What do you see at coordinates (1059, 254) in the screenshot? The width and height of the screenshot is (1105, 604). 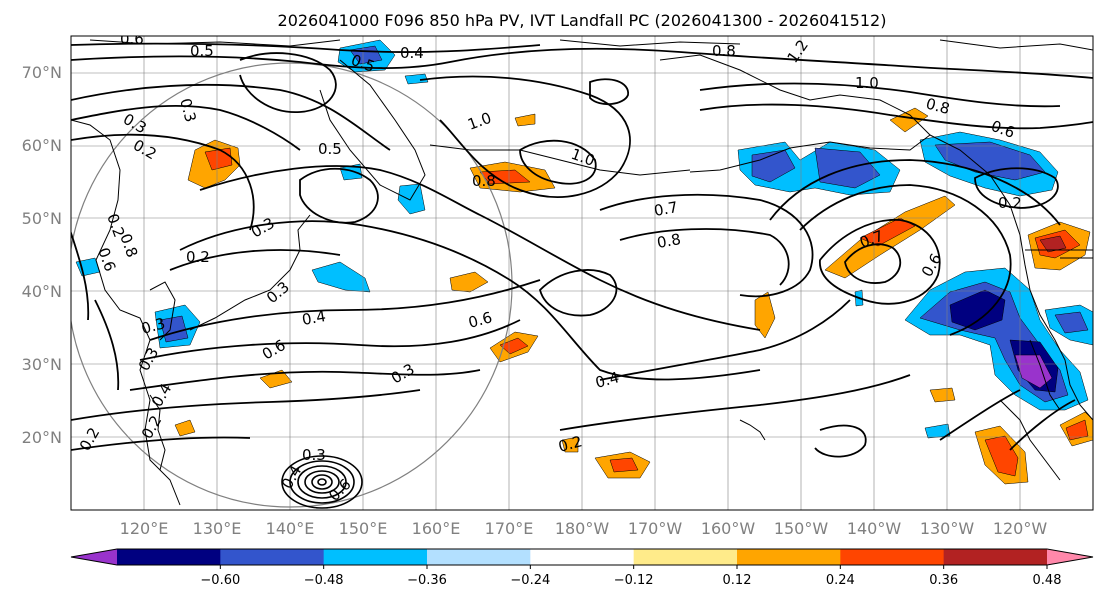 I see `coastline-us-border` at bounding box center [1059, 254].